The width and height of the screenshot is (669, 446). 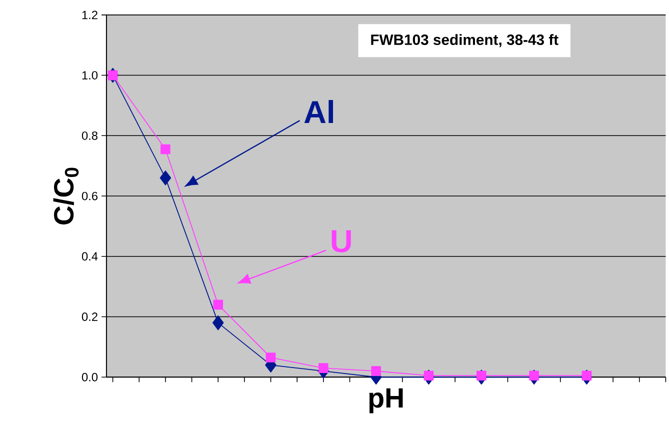 What do you see at coordinates (386, 401) in the screenshot?
I see `x-axis-title: pH` at bounding box center [386, 401].